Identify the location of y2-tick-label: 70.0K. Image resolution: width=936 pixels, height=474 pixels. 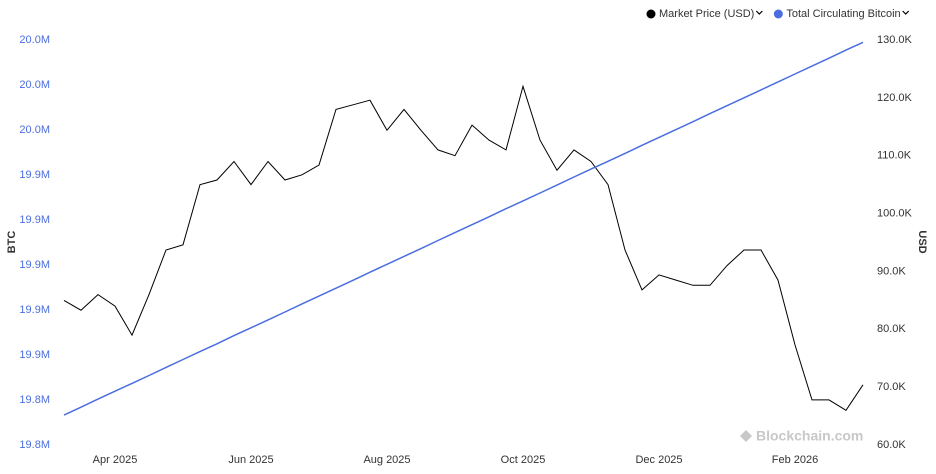
(891, 387).